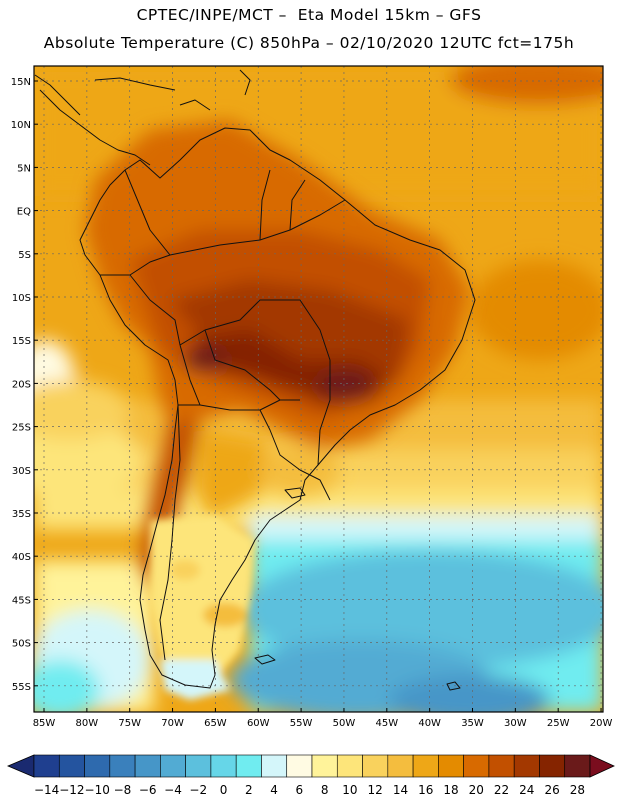 Image resolution: width=618 pixels, height=800 pixels. Describe the element at coordinates (71, 790) in the screenshot. I see `colorbar-label: −12` at that location.